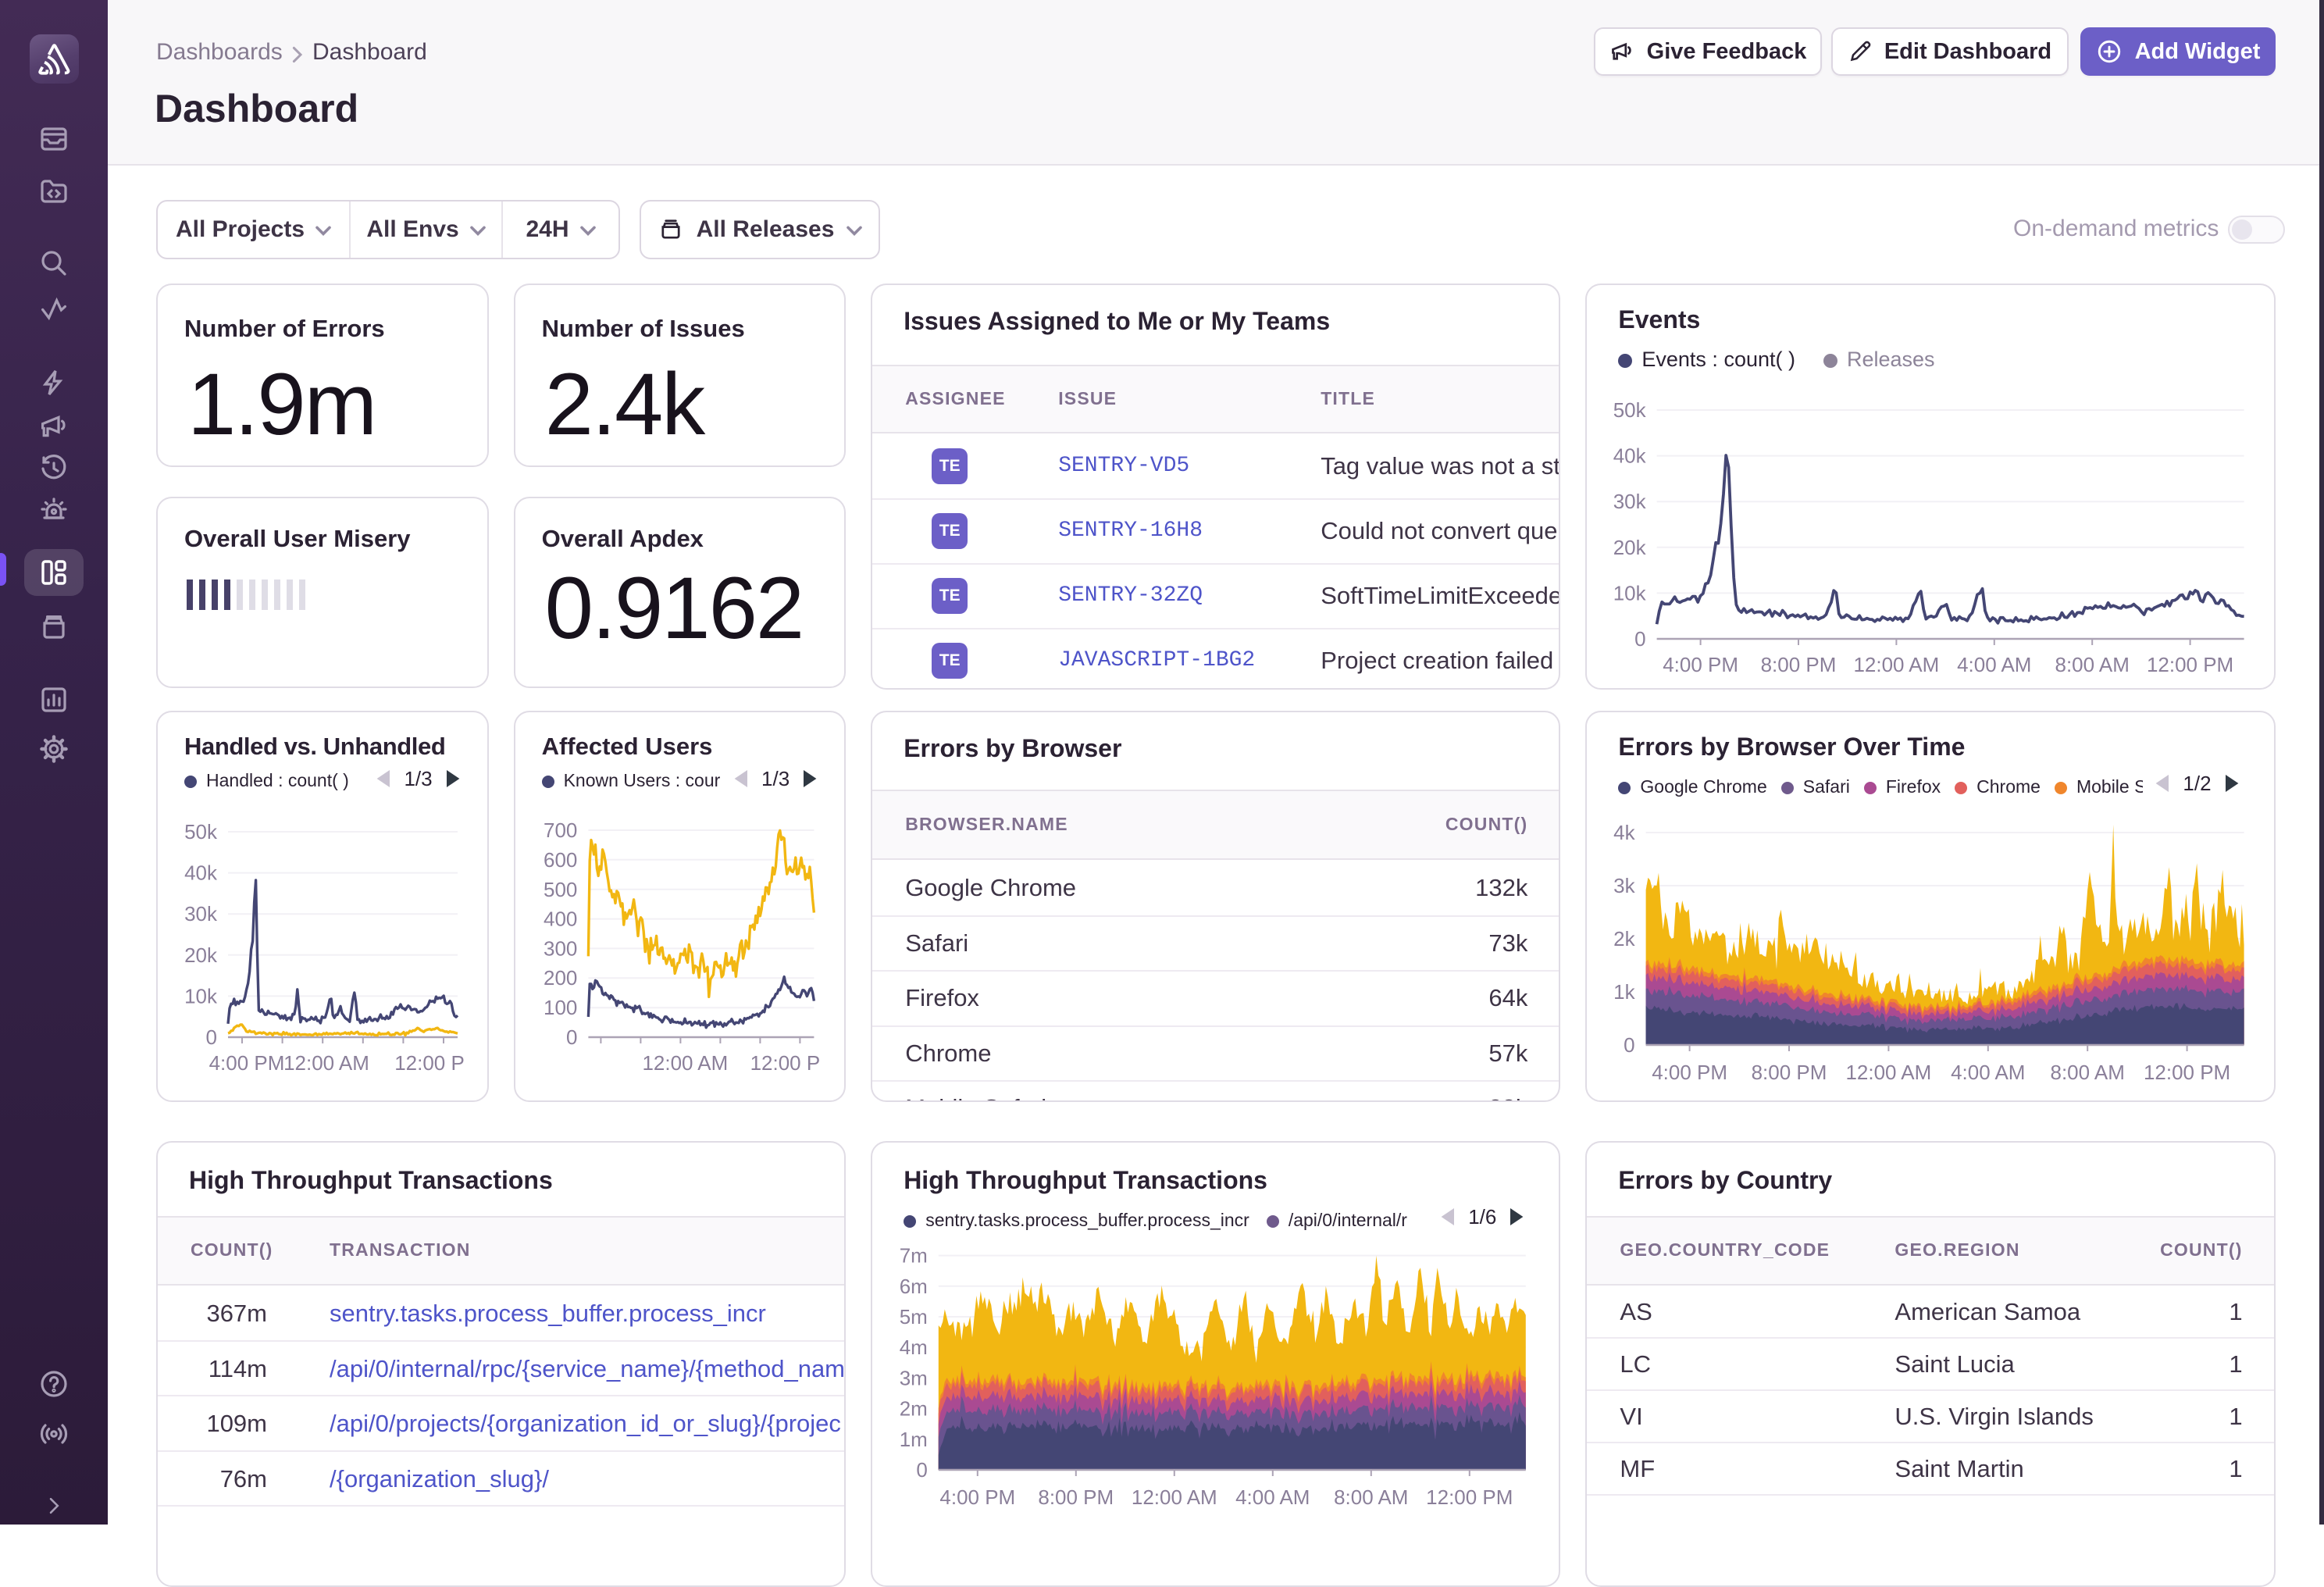 This screenshot has height=1587, width=2324. I want to click on svg-text: 300, so click(560, 948).